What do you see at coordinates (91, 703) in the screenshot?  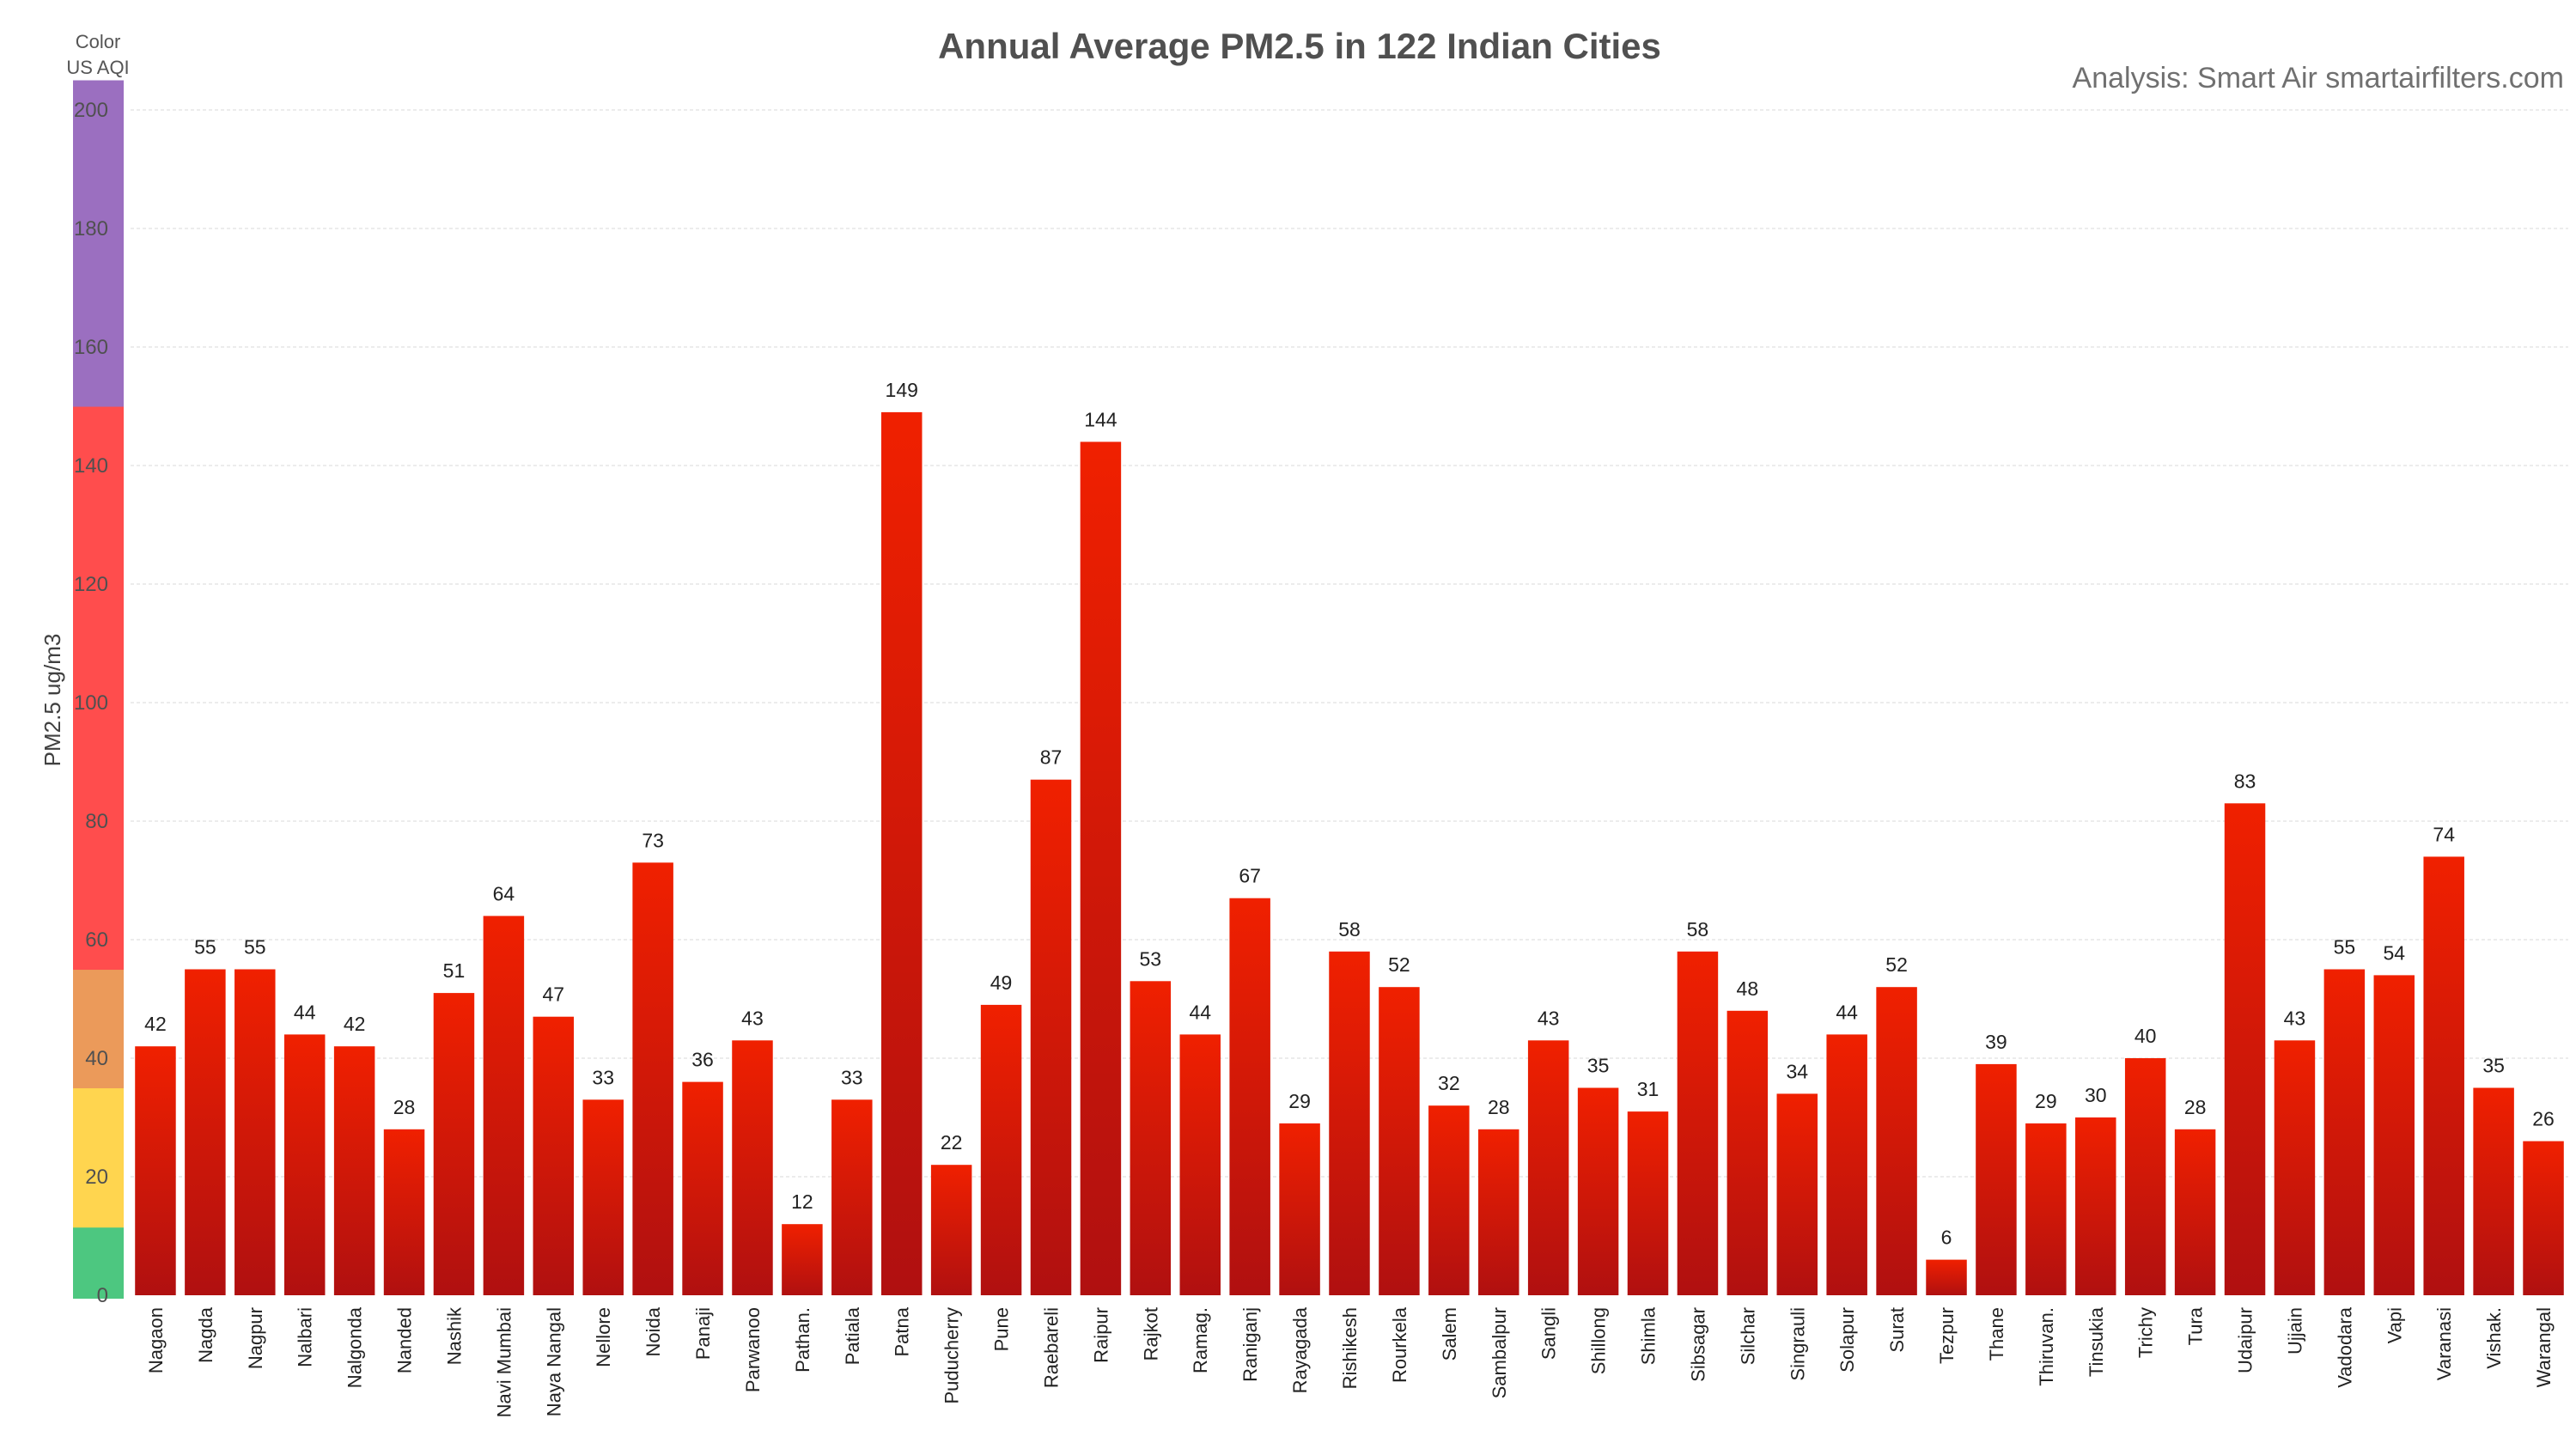 I see `y-tick-label-100: 100` at bounding box center [91, 703].